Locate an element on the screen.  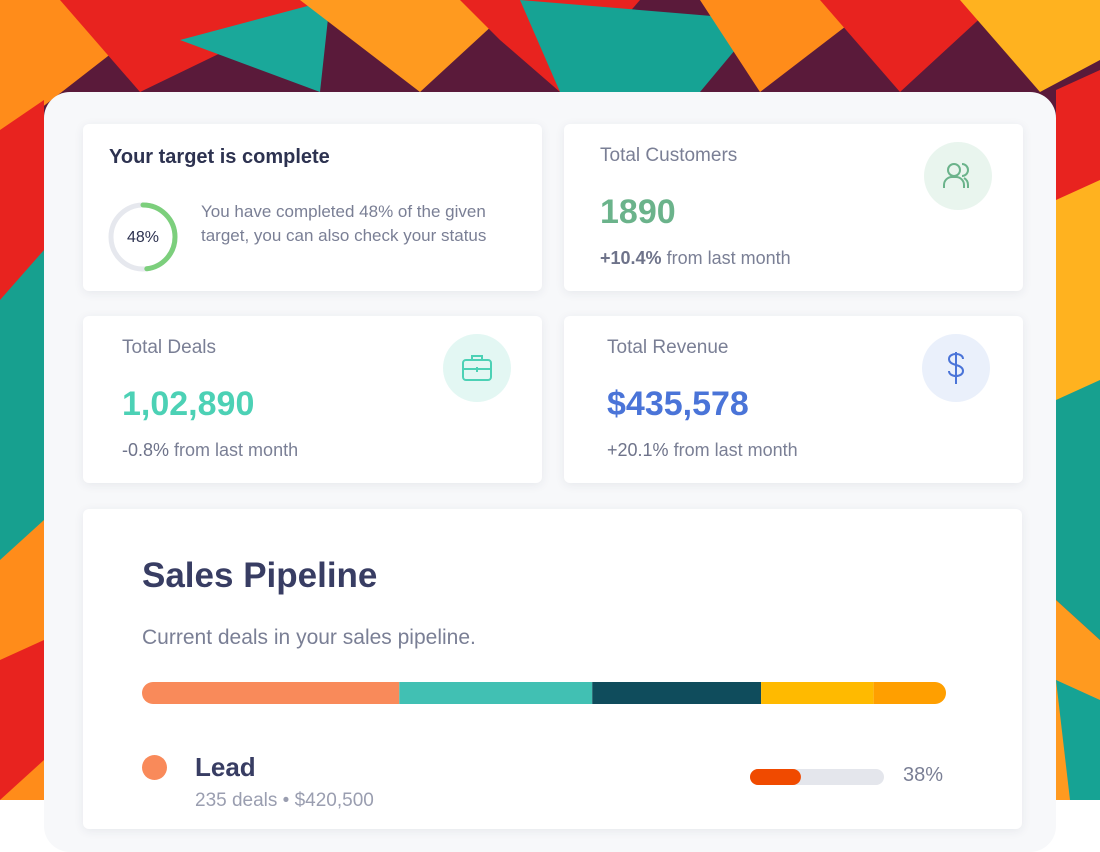
pipeline-bar is located at coordinates (544, 693).